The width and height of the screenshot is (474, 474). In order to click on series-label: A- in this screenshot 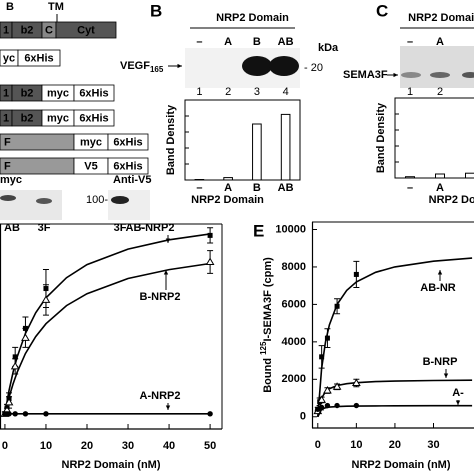, I will do `click(458, 393)`.